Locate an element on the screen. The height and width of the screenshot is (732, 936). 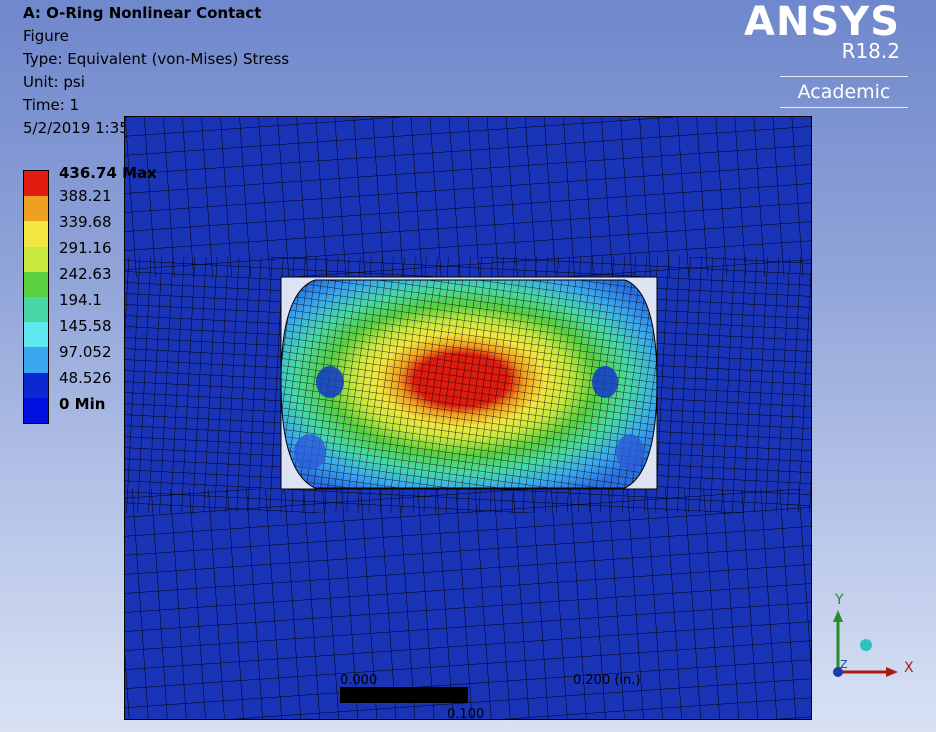
analysis-title: A: O-Ring Nonlinear Contact is located at coordinates (142, 13).